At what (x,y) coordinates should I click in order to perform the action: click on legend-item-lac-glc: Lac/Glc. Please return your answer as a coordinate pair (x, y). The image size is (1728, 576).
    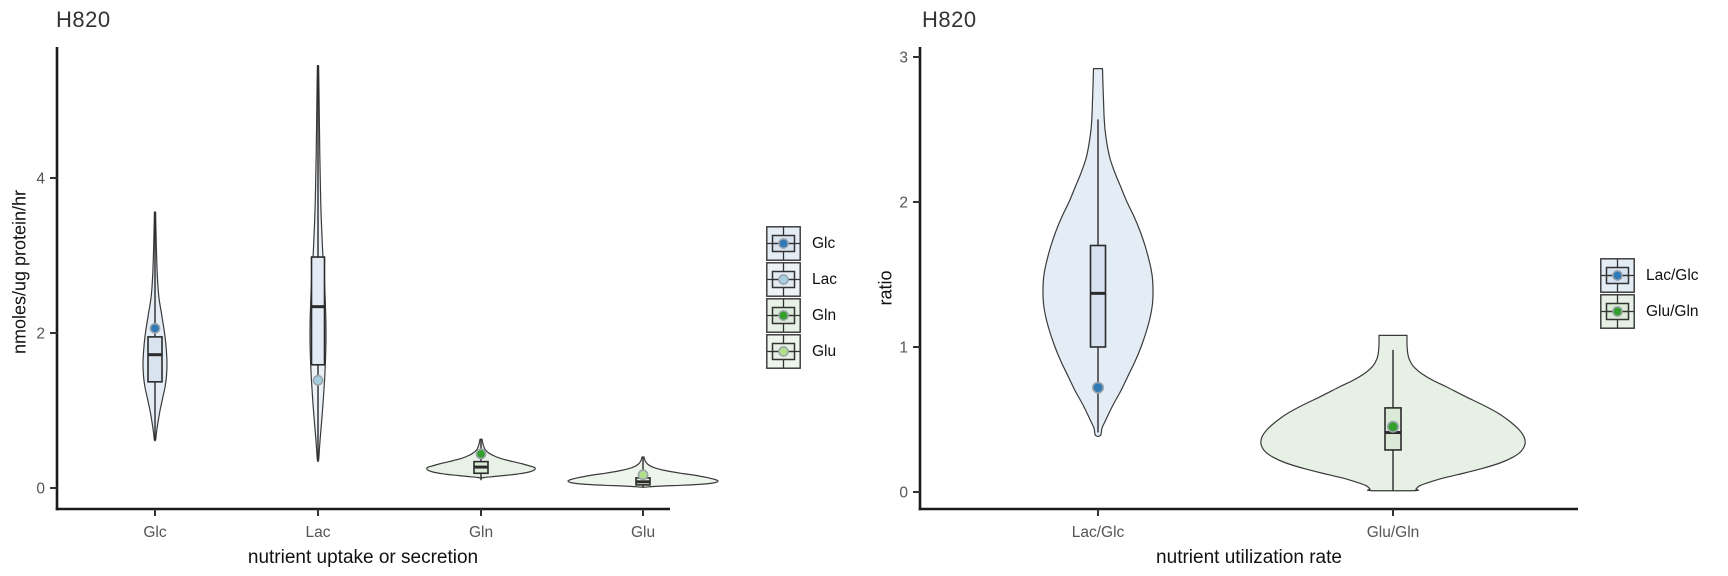
    Looking at the image, I should click on (1649, 275).